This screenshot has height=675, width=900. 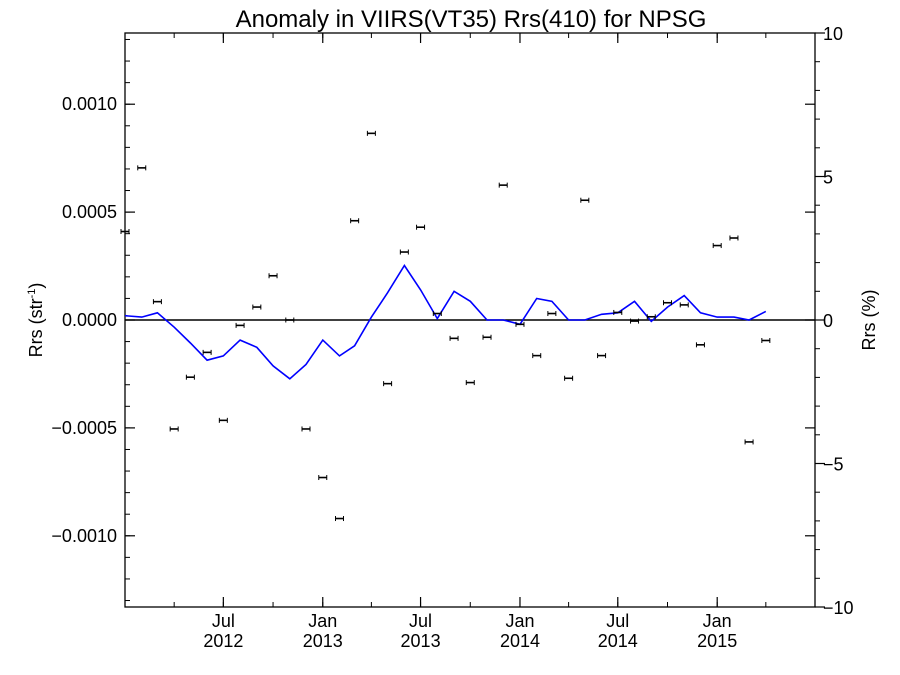 I want to click on right-tick-label: 5, so click(x=828, y=178).